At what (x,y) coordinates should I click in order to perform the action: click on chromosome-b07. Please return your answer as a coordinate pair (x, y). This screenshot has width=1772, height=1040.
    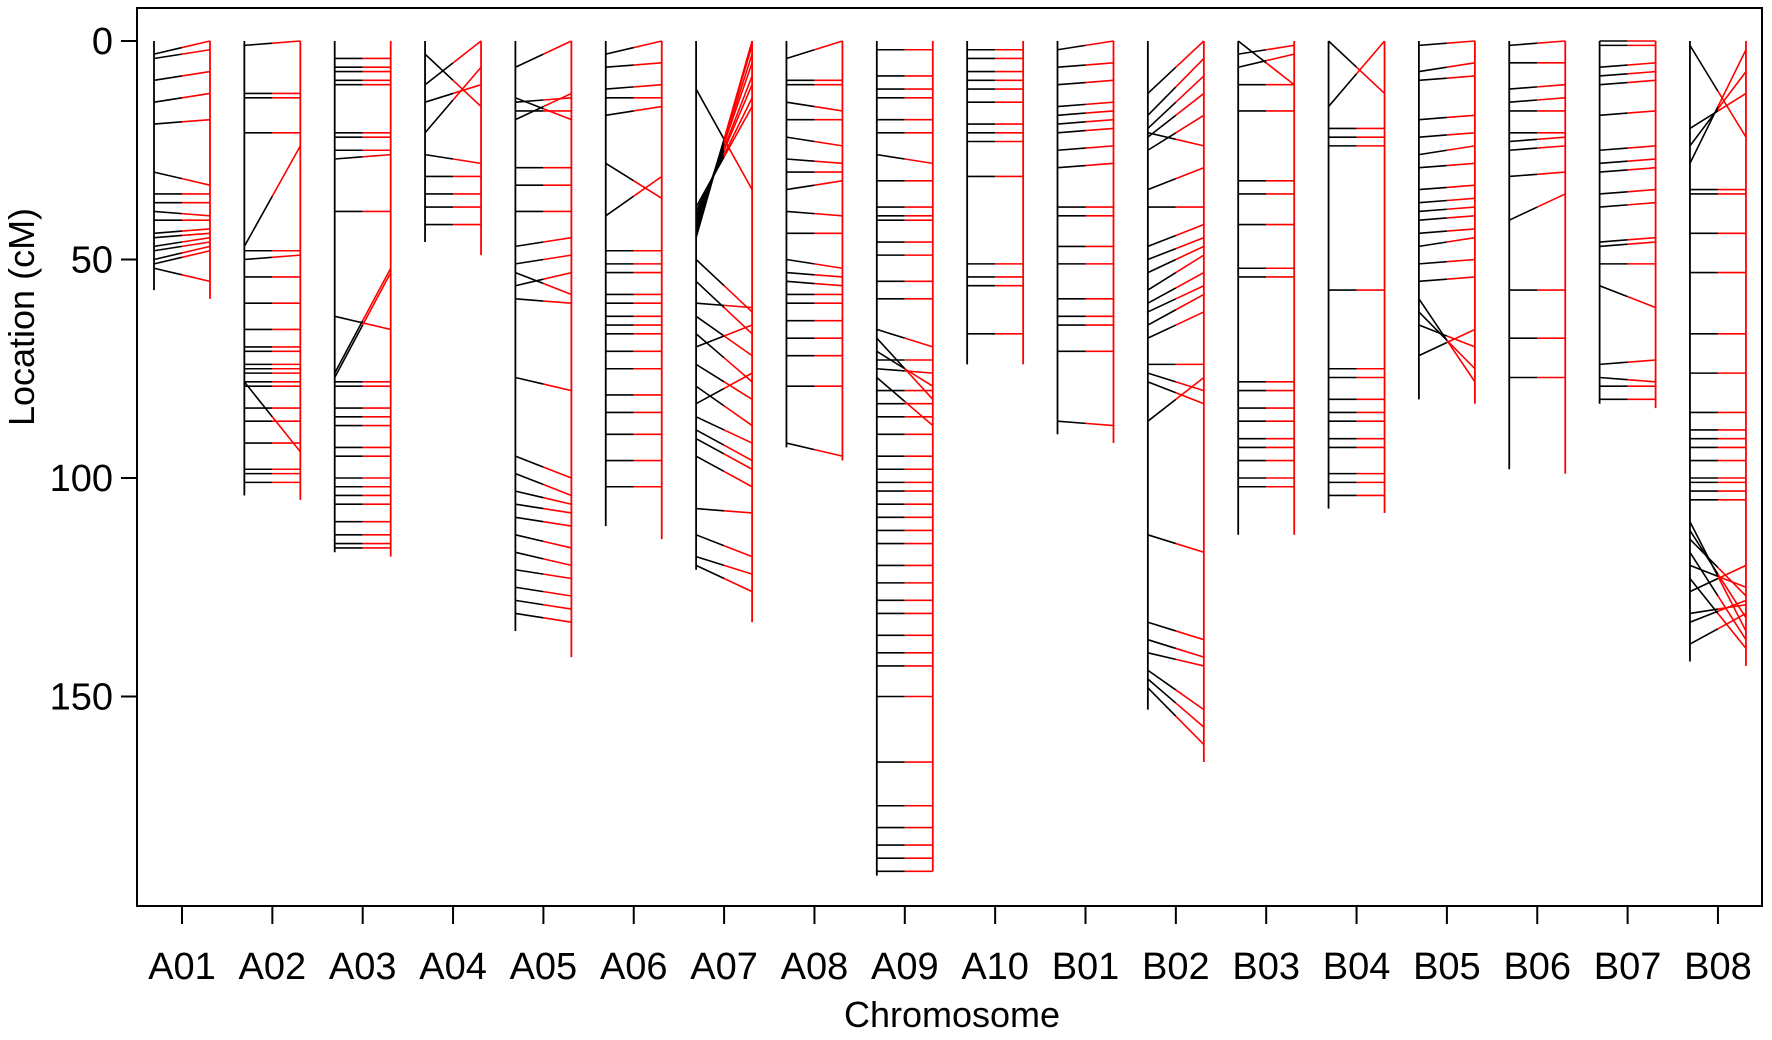
    Looking at the image, I should click on (1627, 224).